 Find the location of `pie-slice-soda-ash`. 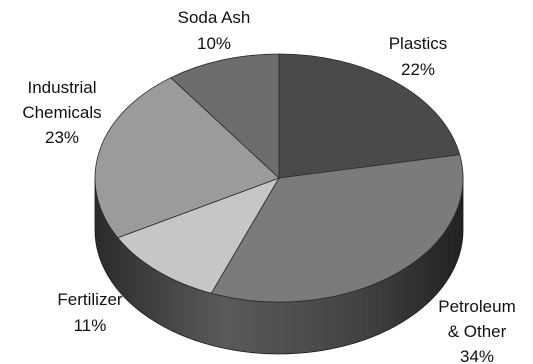

pie-slice-soda-ash is located at coordinates (225, 116).